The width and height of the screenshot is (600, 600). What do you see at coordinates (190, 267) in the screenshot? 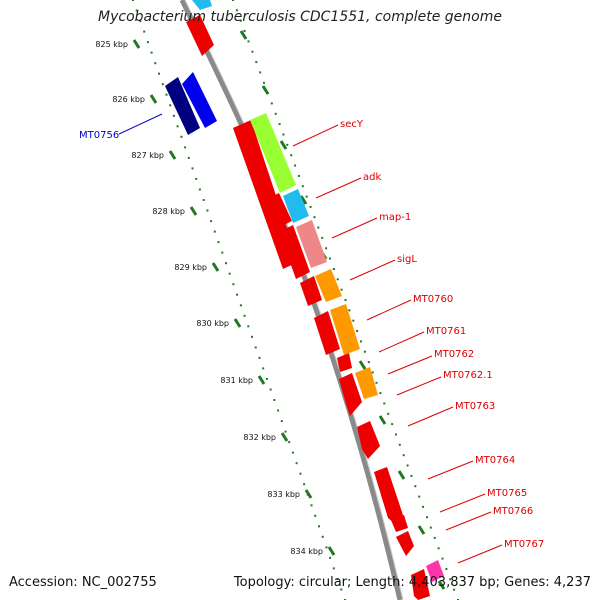
I see `scale-tick-label: 829 kbp` at bounding box center [190, 267].